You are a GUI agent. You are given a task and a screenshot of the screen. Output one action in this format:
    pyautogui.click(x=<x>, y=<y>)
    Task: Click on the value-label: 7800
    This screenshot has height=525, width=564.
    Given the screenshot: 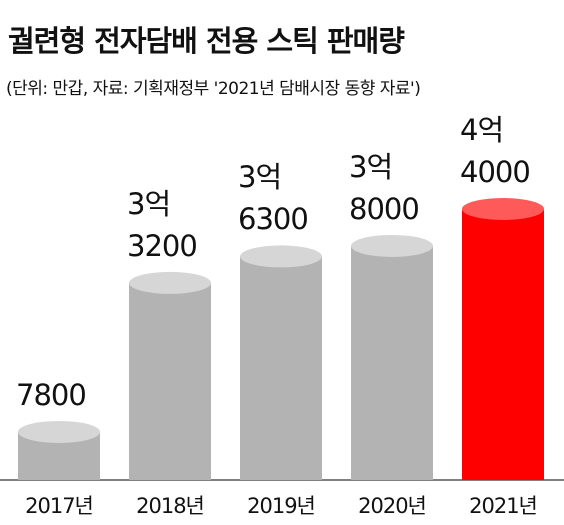 What is the action you would take?
    pyautogui.click(x=51, y=394)
    